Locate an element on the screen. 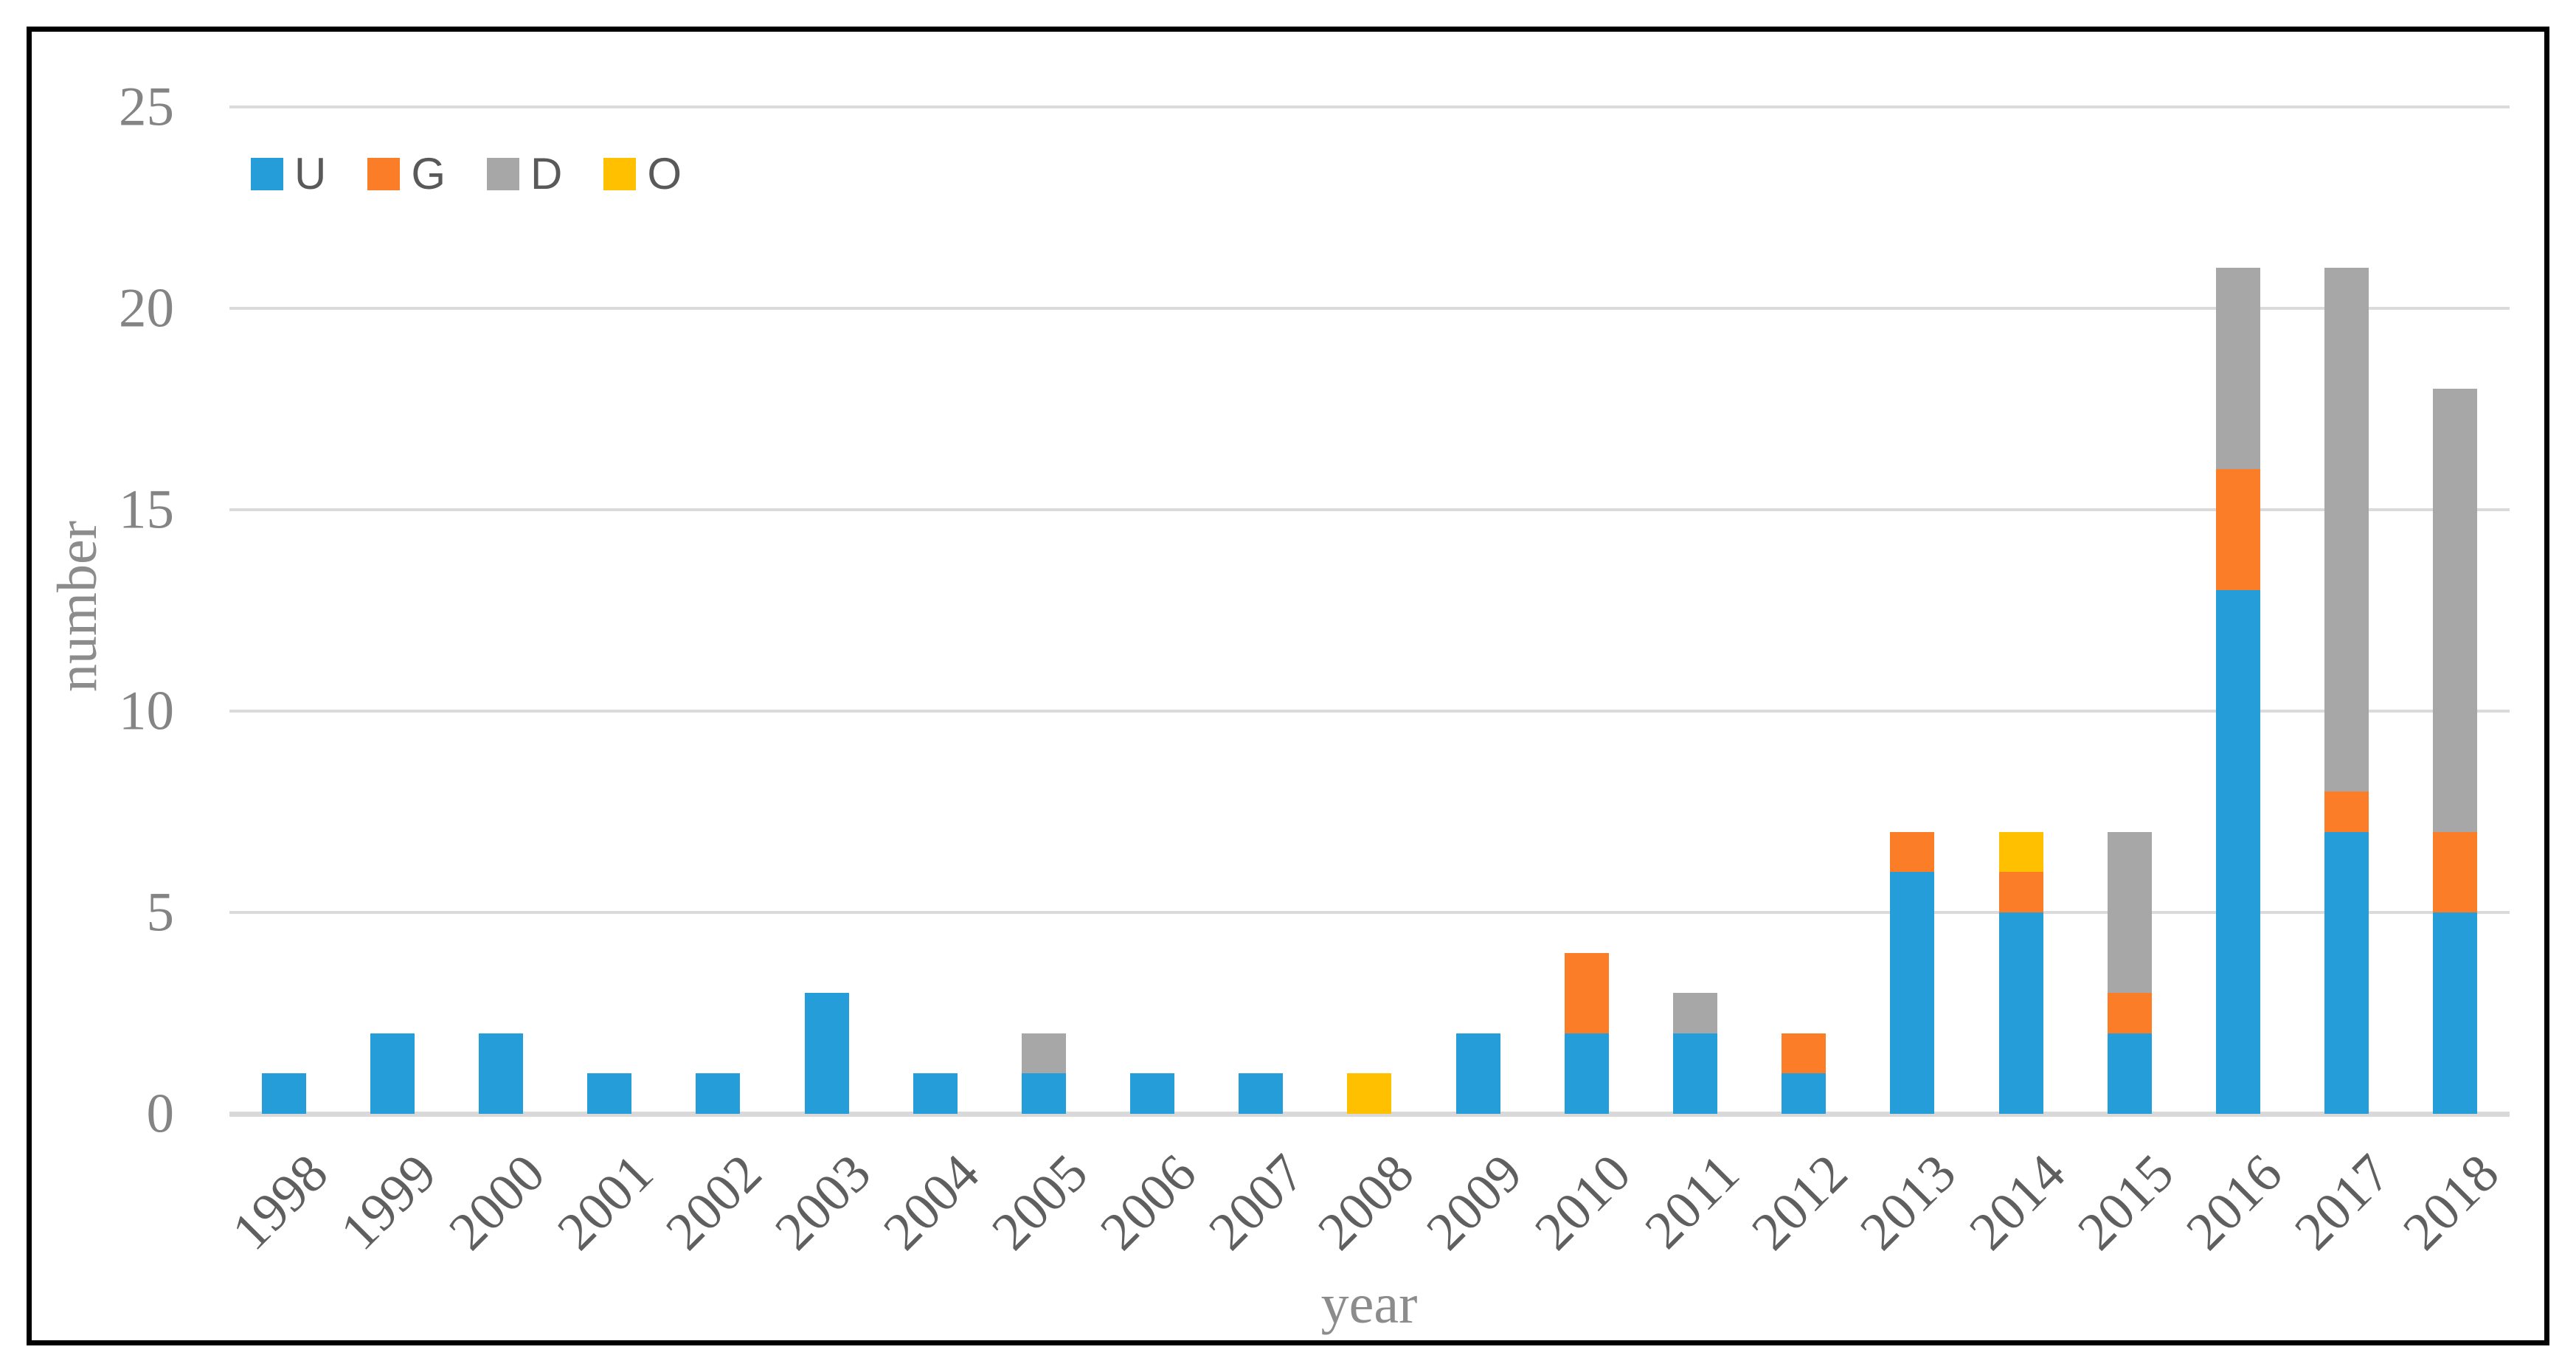 The width and height of the screenshot is (2576, 1372). legend-item-U: U is located at coordinates (289, 173).